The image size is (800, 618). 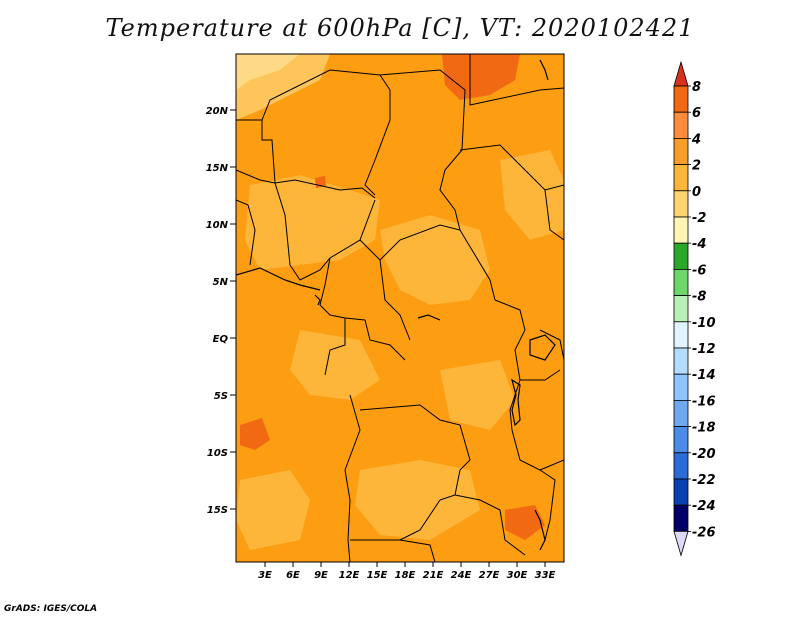 What do you see at coordinates (461, 575) in the screenshot?
I see `lon-label-24e: 24E` at bounding box center [461, 575].